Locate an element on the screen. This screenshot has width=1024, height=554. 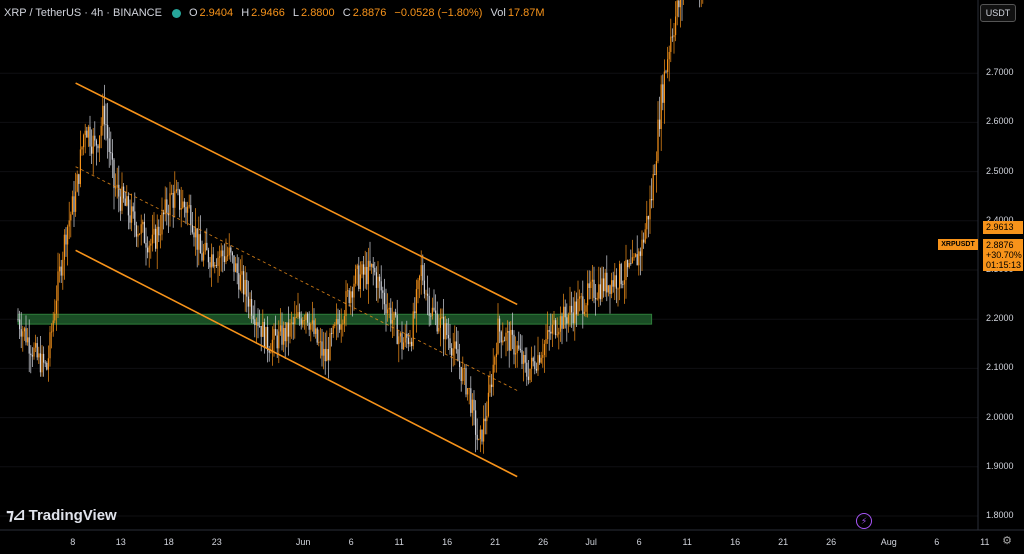
time-tick-label: 11 is located at coordinates (399, 542).